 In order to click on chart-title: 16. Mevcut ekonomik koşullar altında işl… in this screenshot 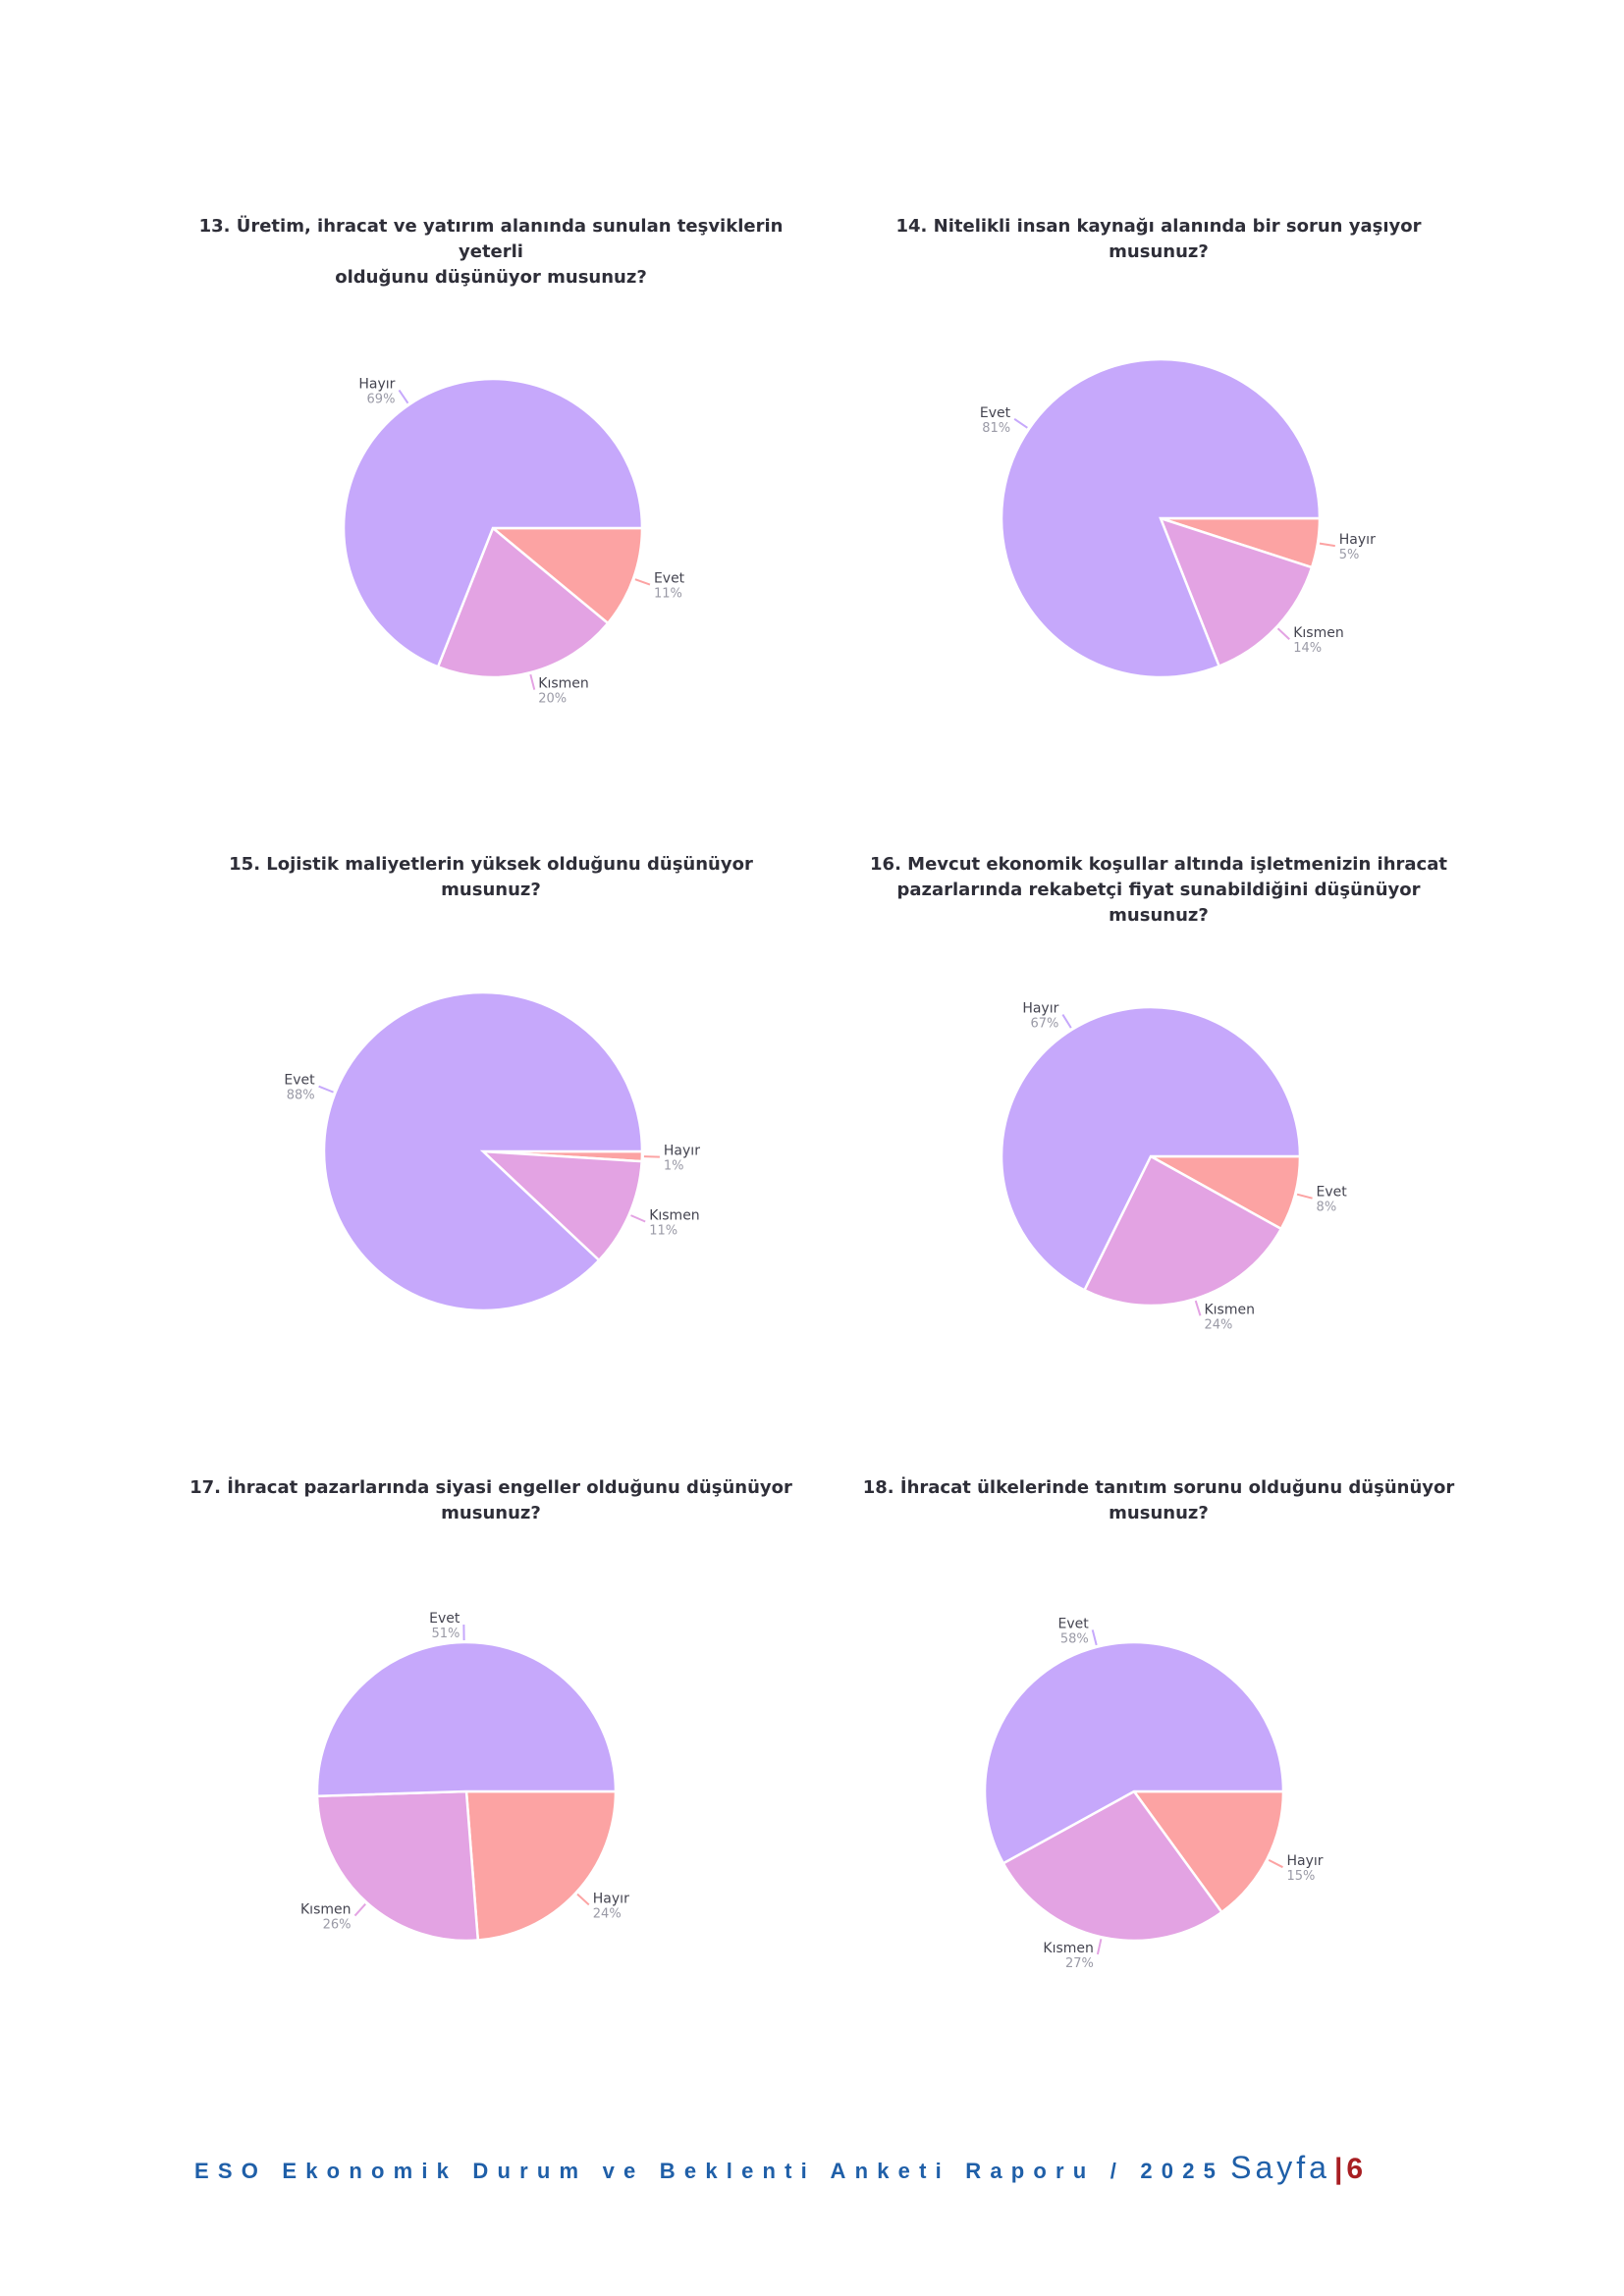, I will do `click(1158, 890)`.